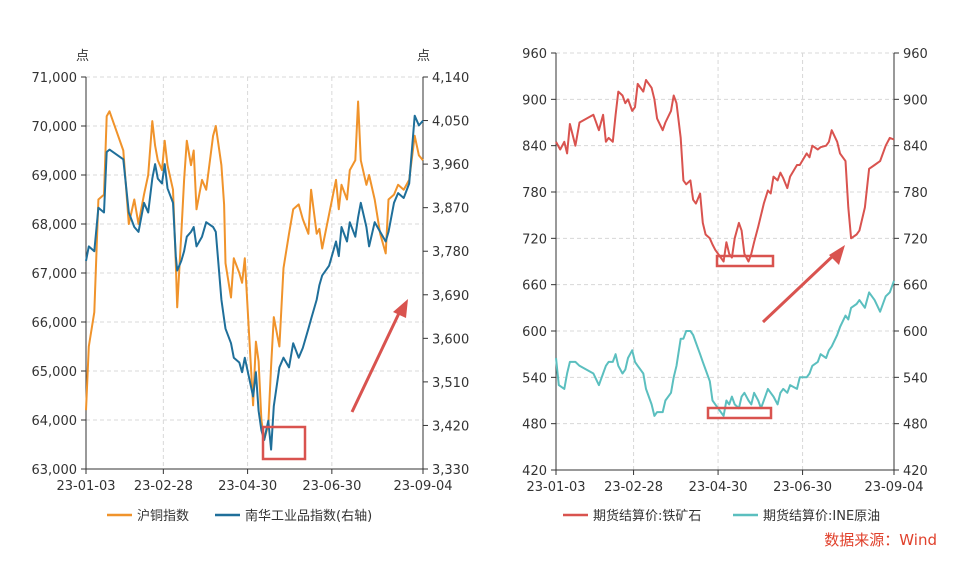 The height and width of the screenshot is (562, 972). What do you see at coordinates (915, 332) in the screenshot?
I see `y-tick-label-right: 600` at bounding box center [915, 332].